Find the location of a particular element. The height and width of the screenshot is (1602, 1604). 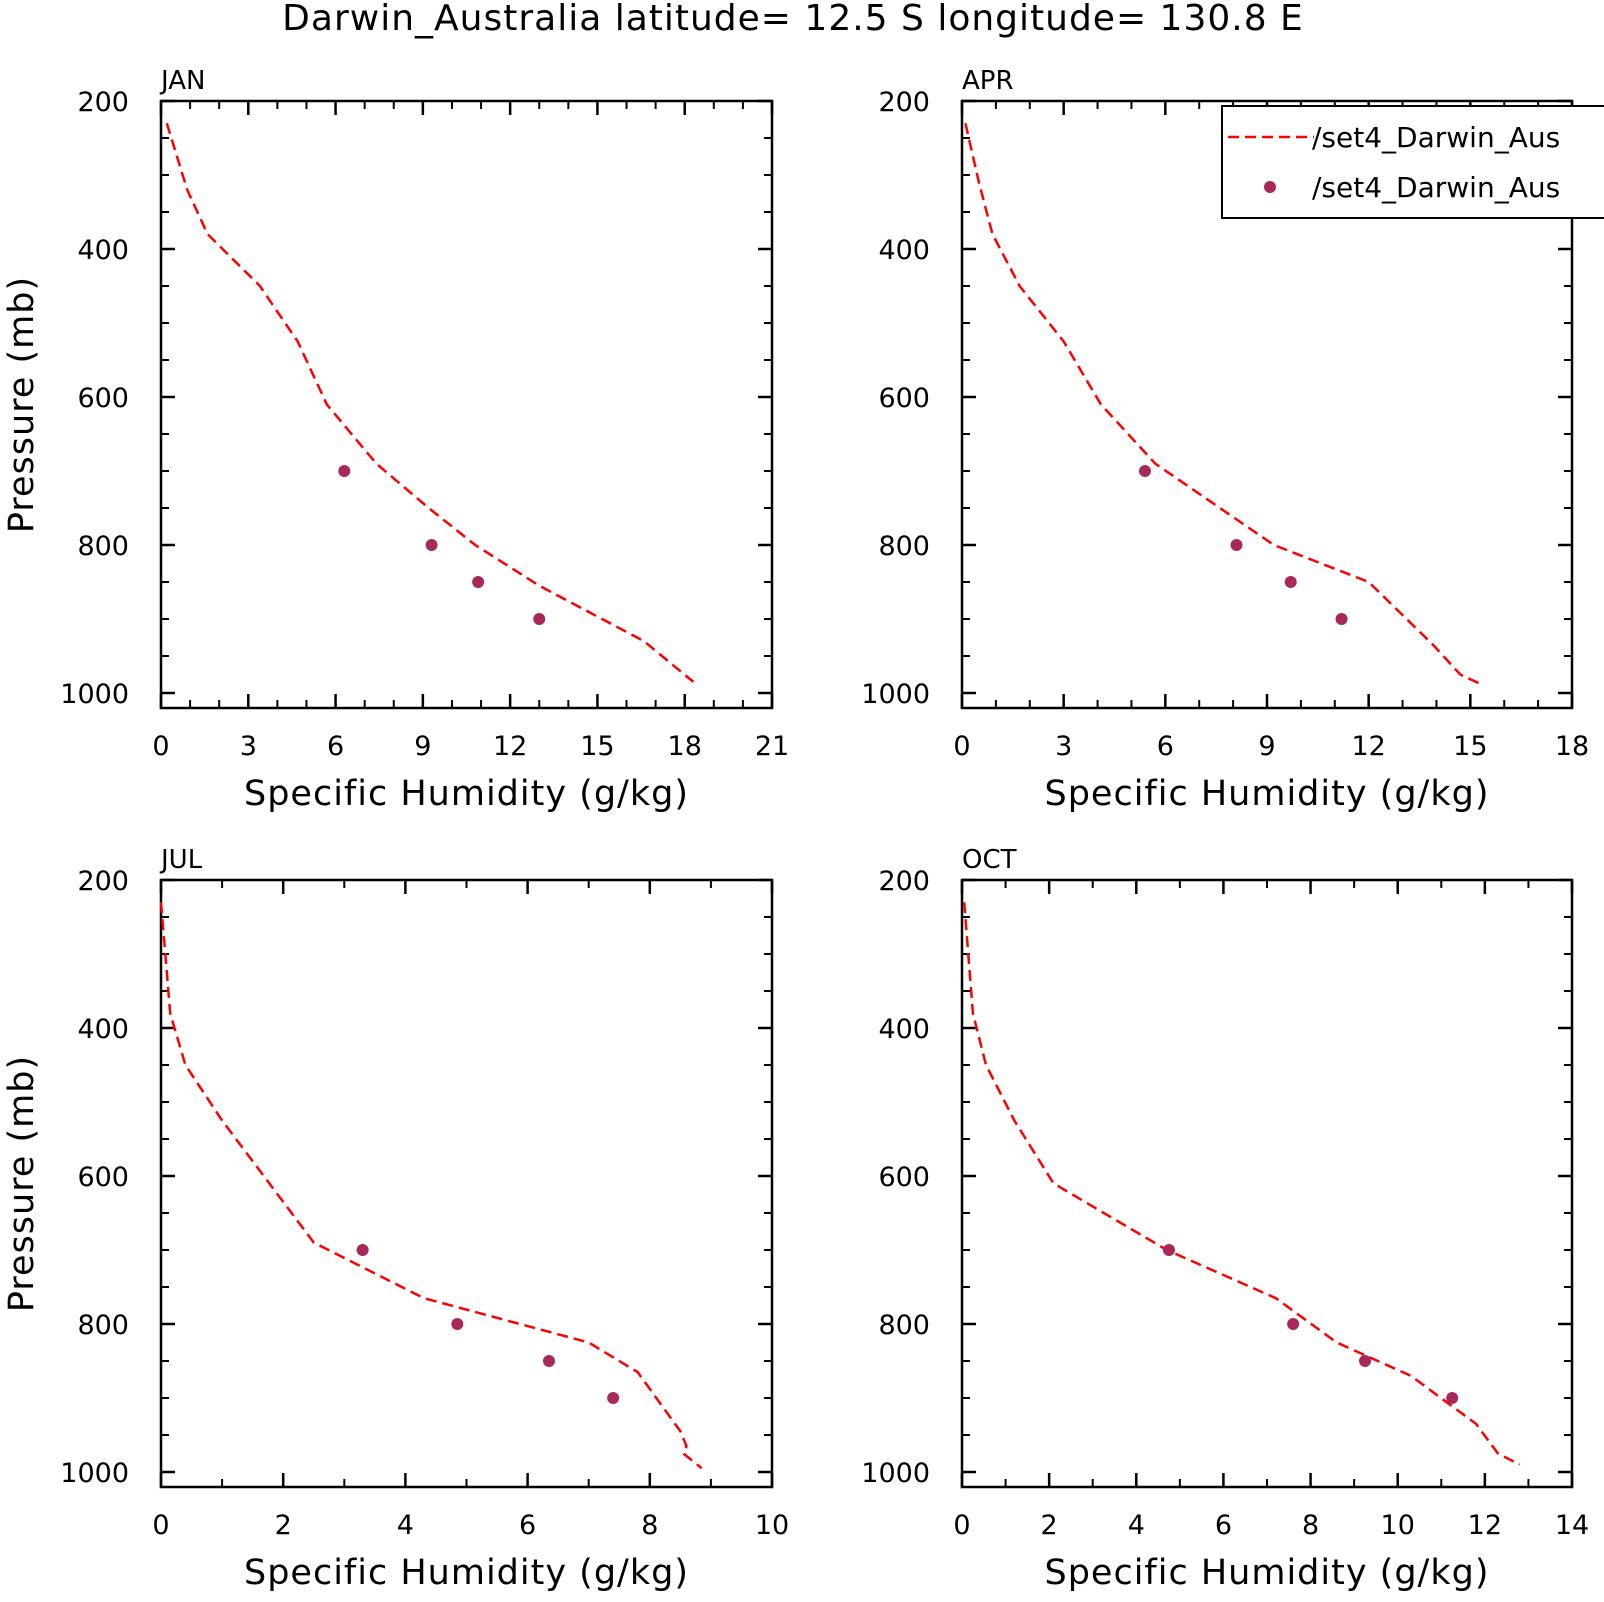

panel-label: OCT is located at coordinates (989, 860).